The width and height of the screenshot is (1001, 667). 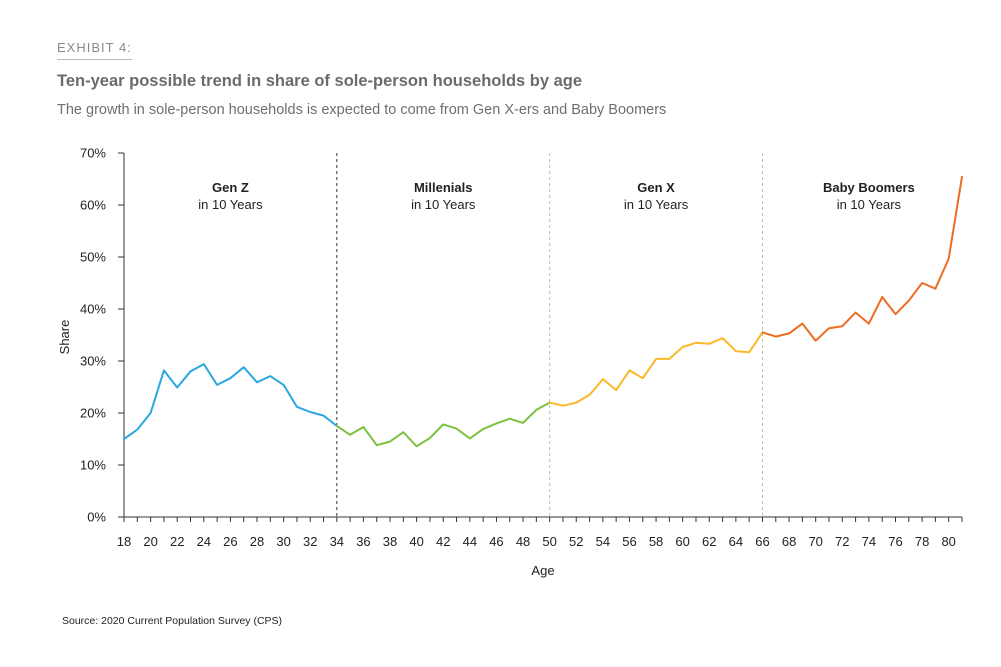 What do you see at coordinates (470, 541) in the screenshot?
I see `x-tick-label: 44` at bounding box center [470, 541].